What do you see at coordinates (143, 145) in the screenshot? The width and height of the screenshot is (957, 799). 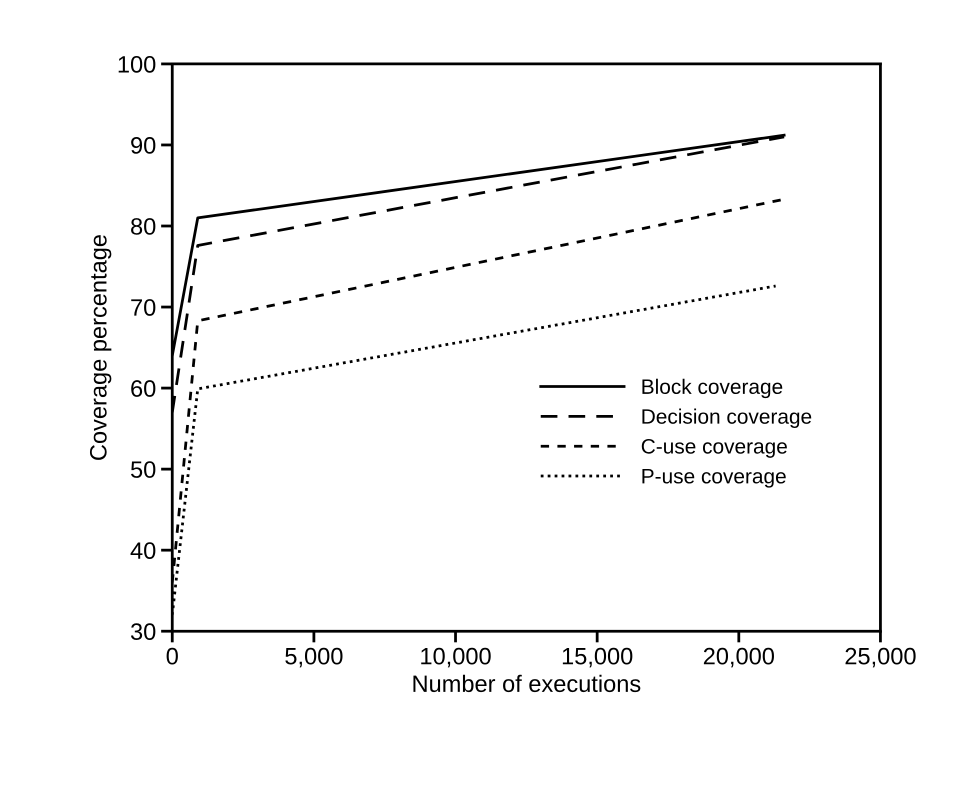 I see `y-tick-label: 90` at bounding box center [143, 145].